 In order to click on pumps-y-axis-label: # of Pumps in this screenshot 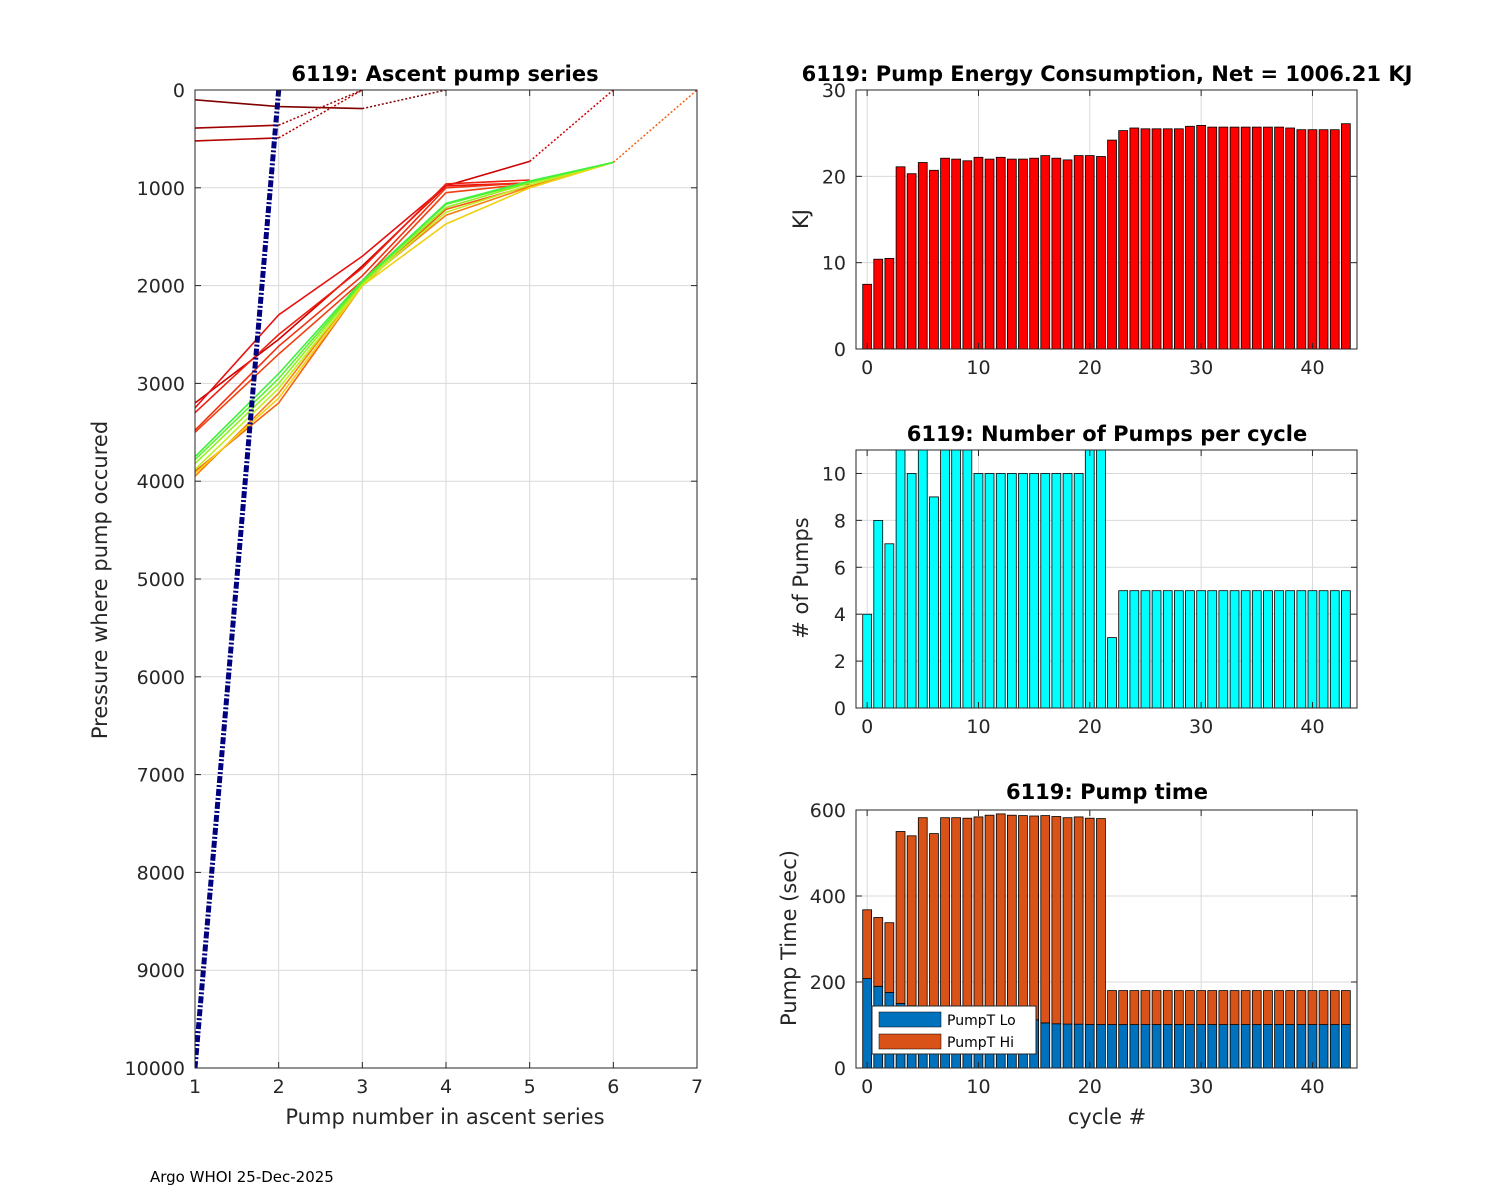, I will do `click(801, 578)`.